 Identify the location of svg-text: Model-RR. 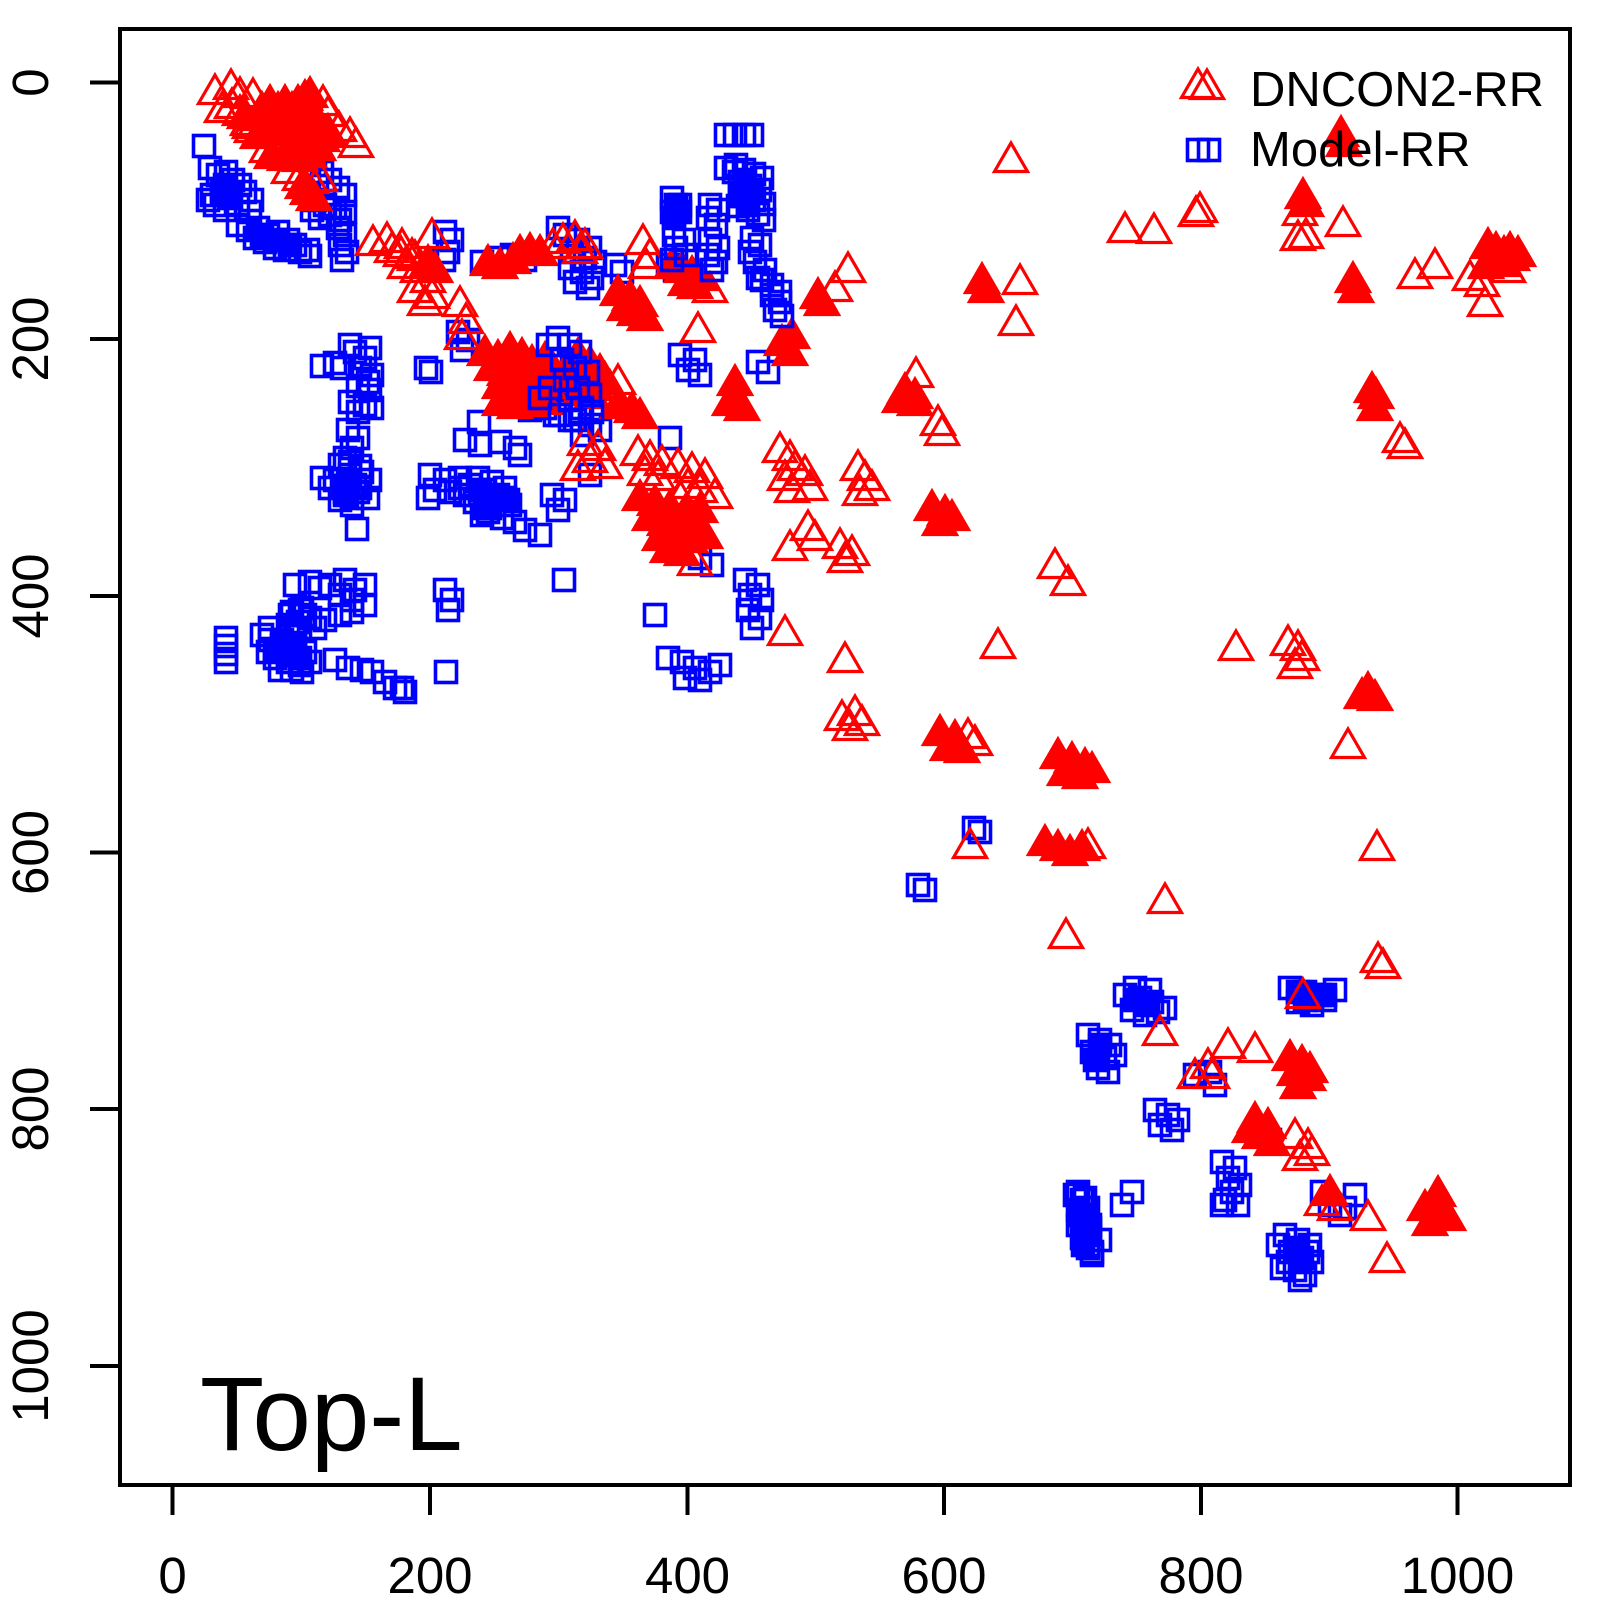
(1360, 150).